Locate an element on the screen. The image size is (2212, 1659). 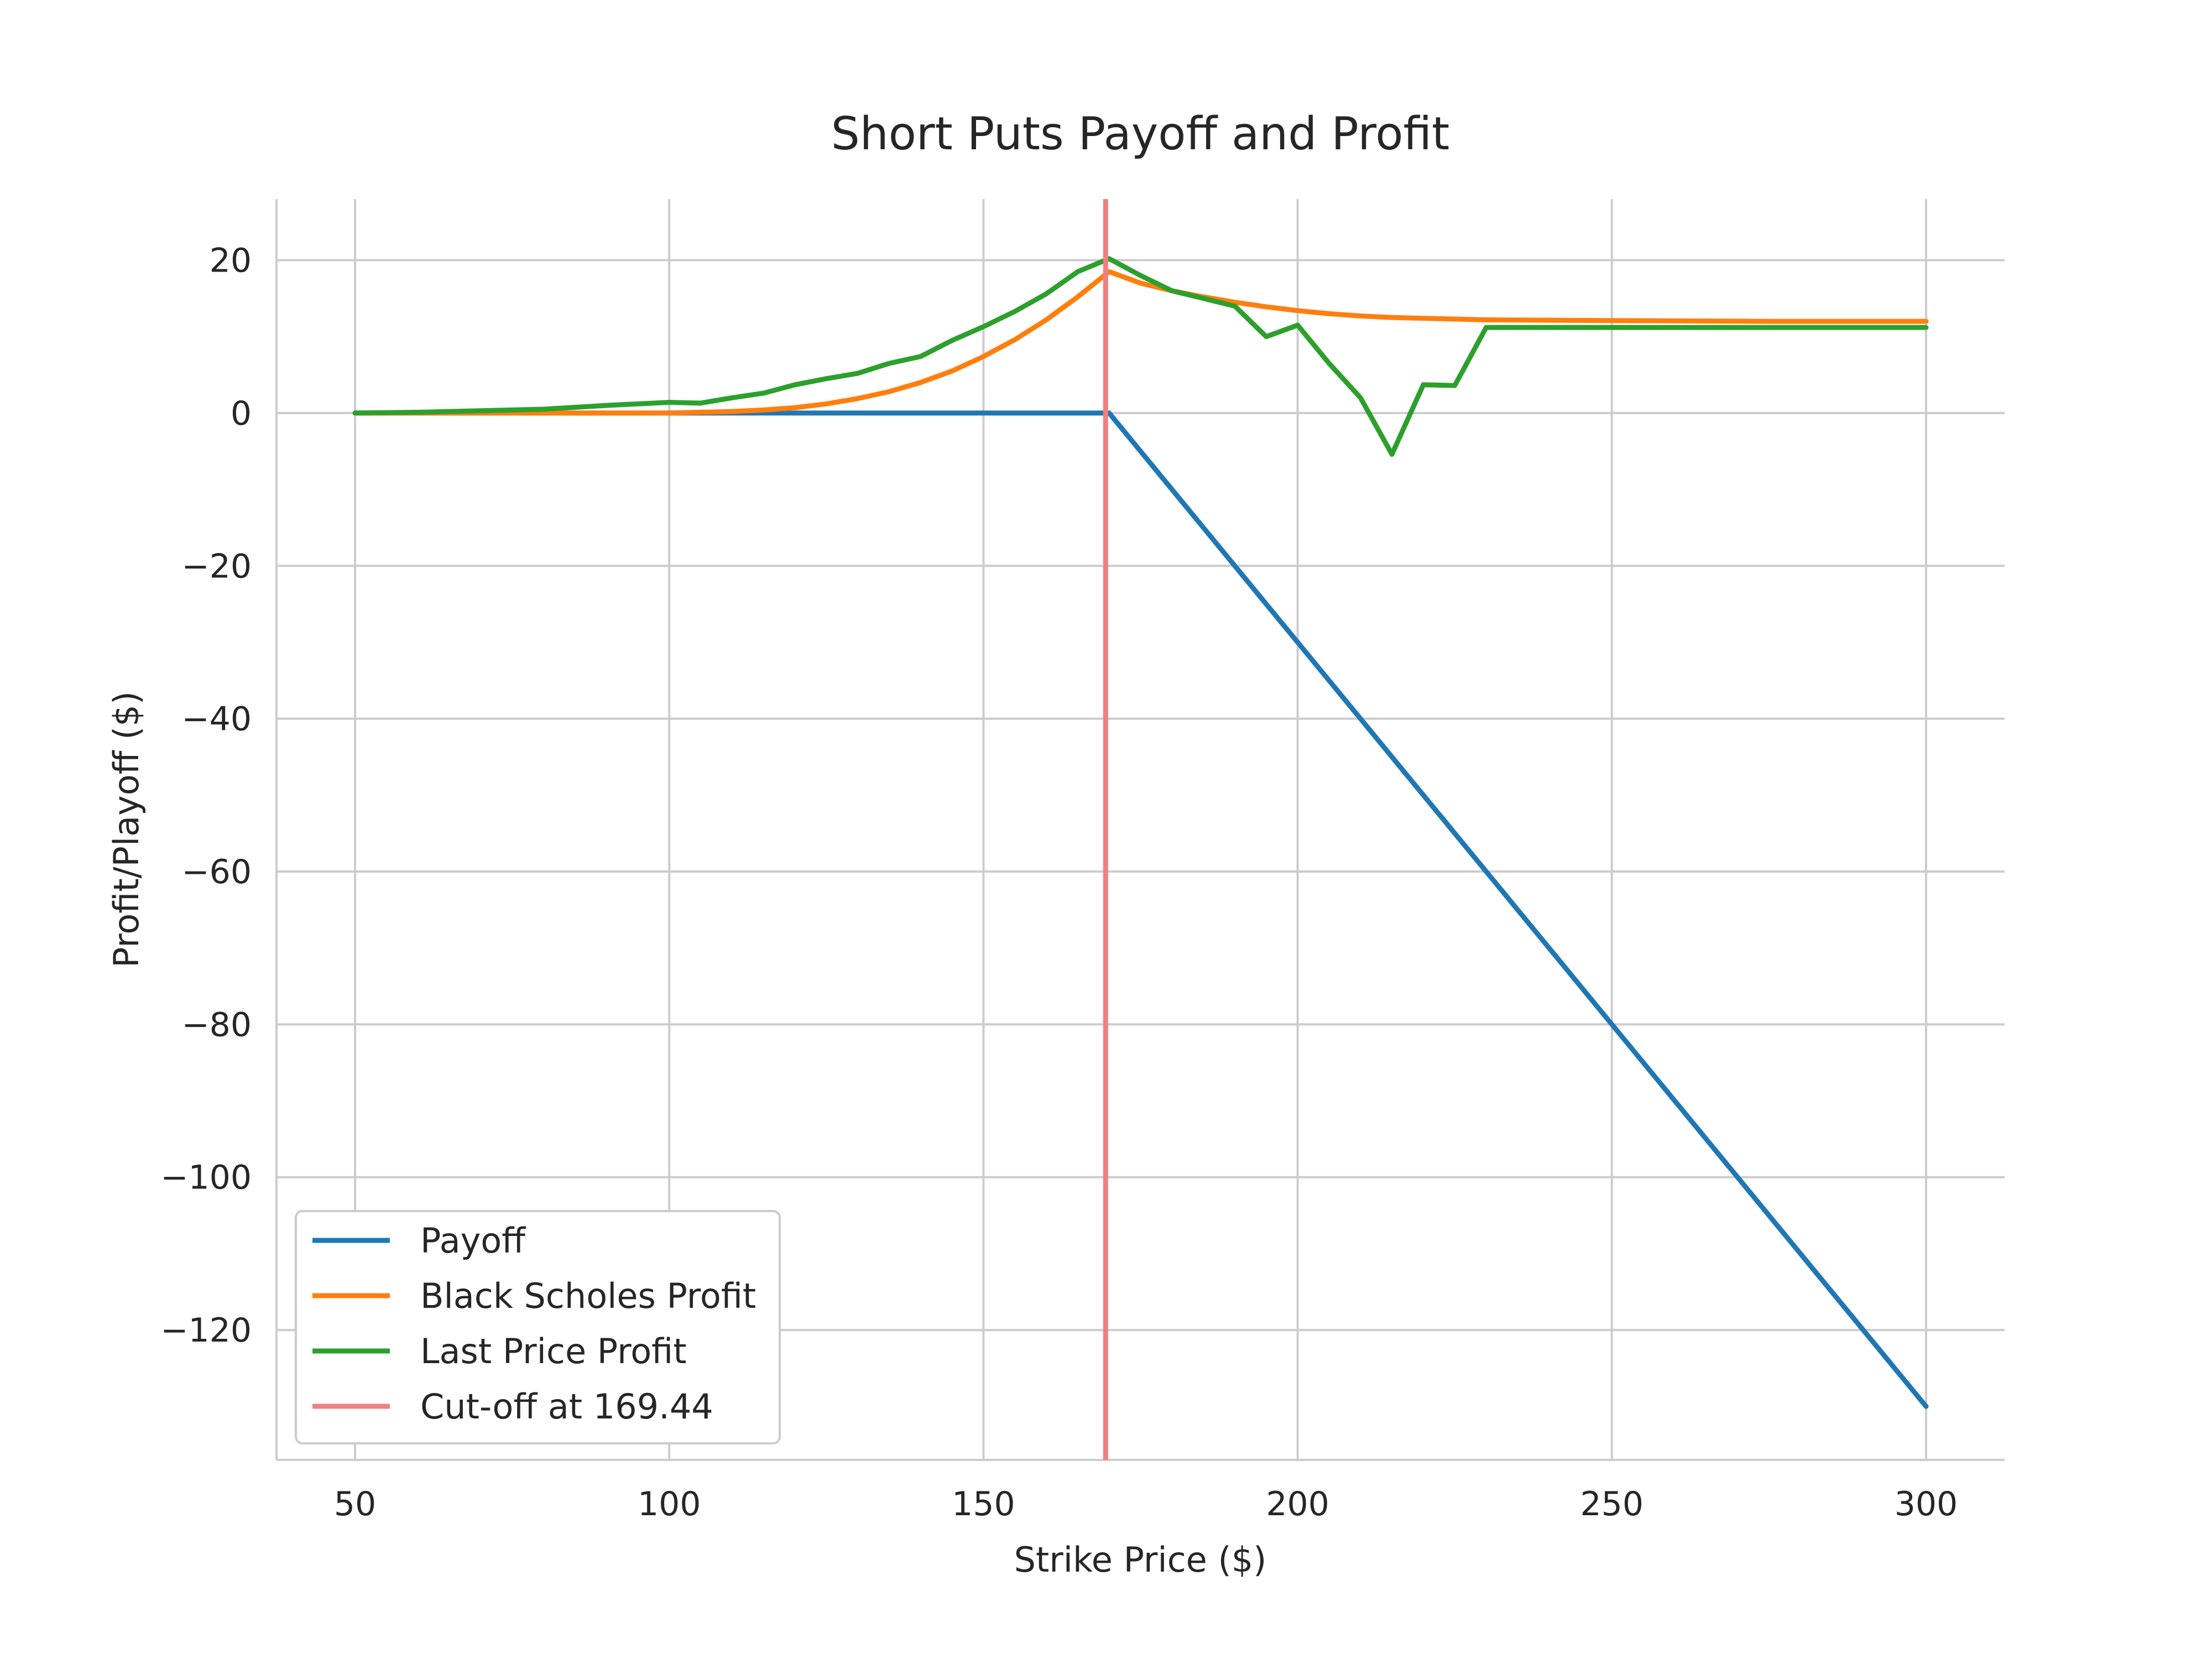
legend-label-payoff: Payoff is located at coordinates (473, 1241).